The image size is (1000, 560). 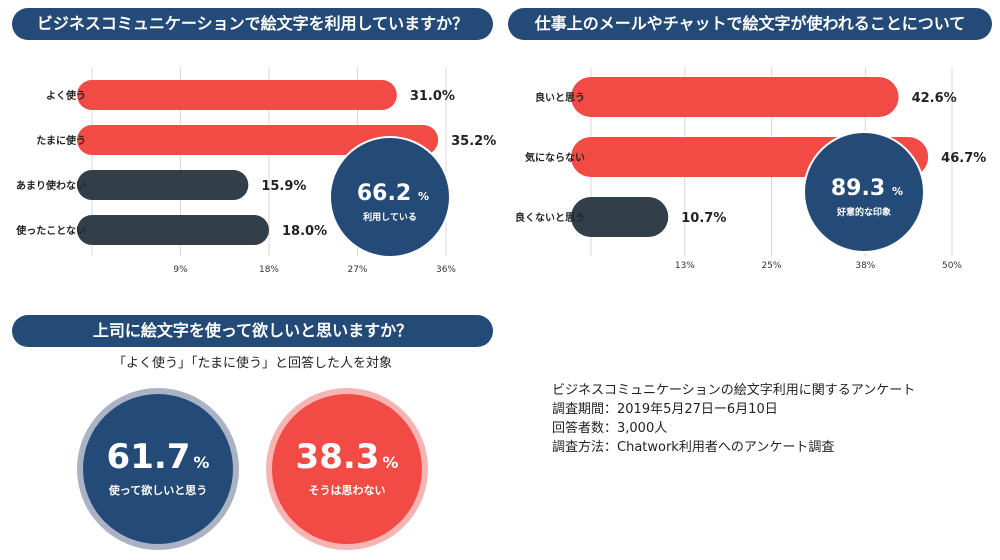 I want to click on slice-not-circle: 38.3% そうは思わない, so click(x=347, y=469).